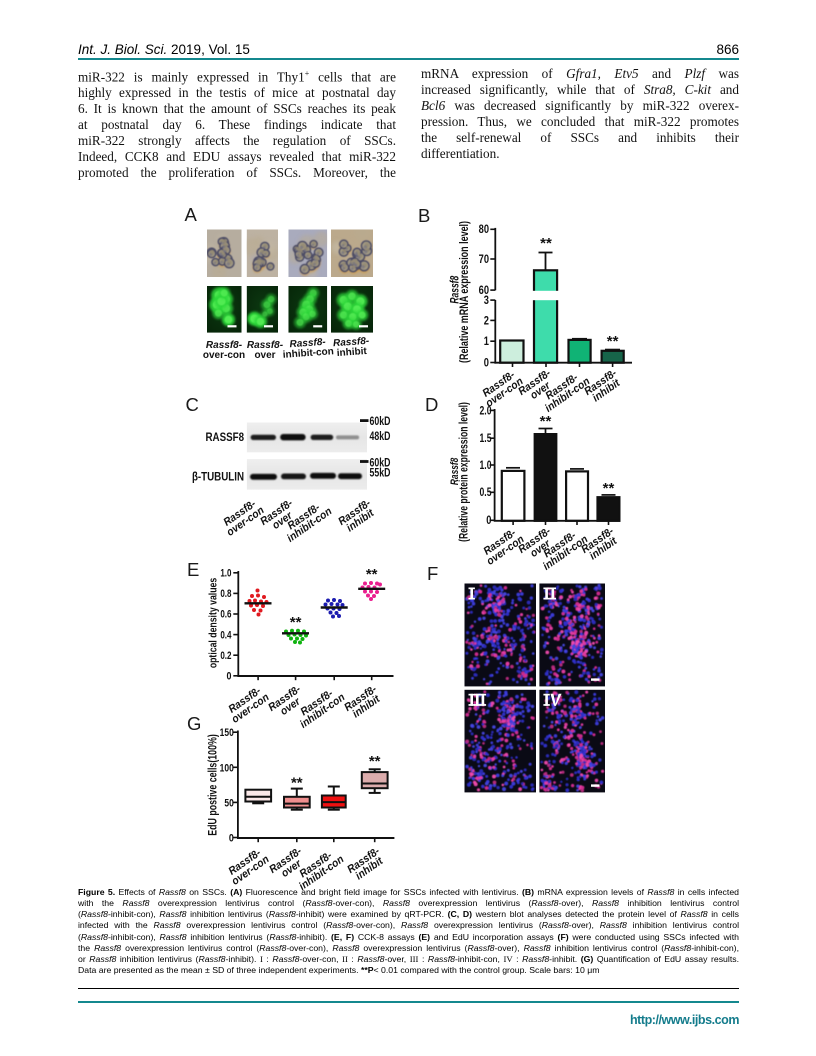 The width and height of the screenshot is (816, 1056). What do you see at coordinates (380, 437) in the screenshot?
I see `svg-text: 48kD` at bounding box center [380, 437].